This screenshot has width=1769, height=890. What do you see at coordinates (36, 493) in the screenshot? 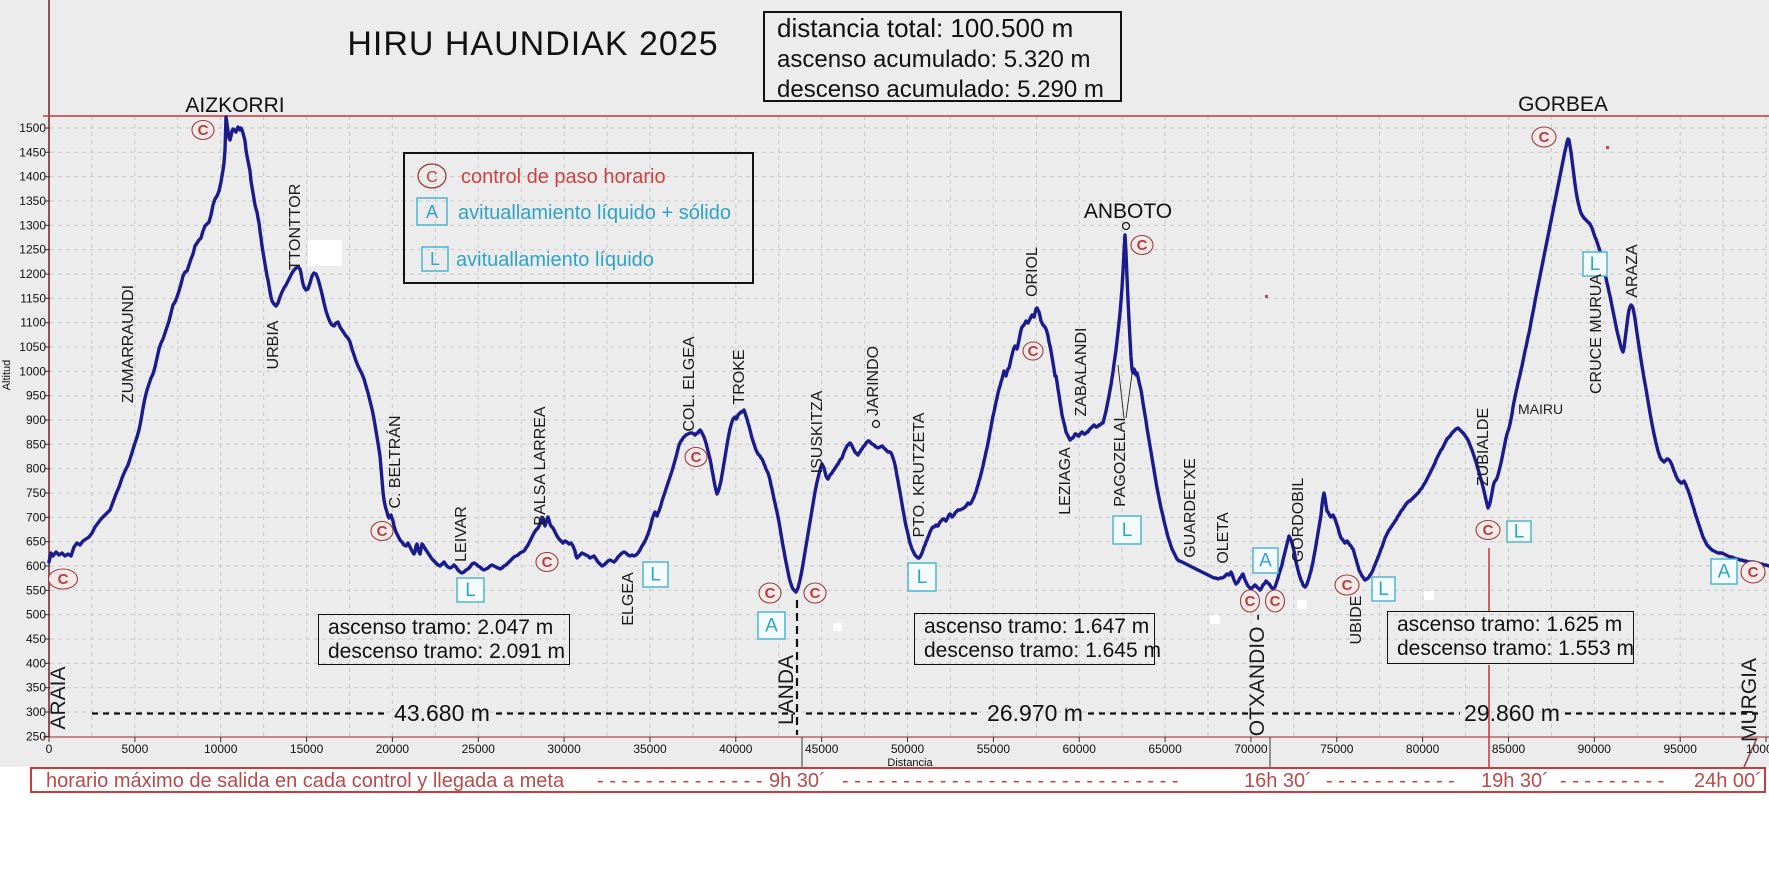
I see `svg-text: 750` at bounding box center [36, 493].